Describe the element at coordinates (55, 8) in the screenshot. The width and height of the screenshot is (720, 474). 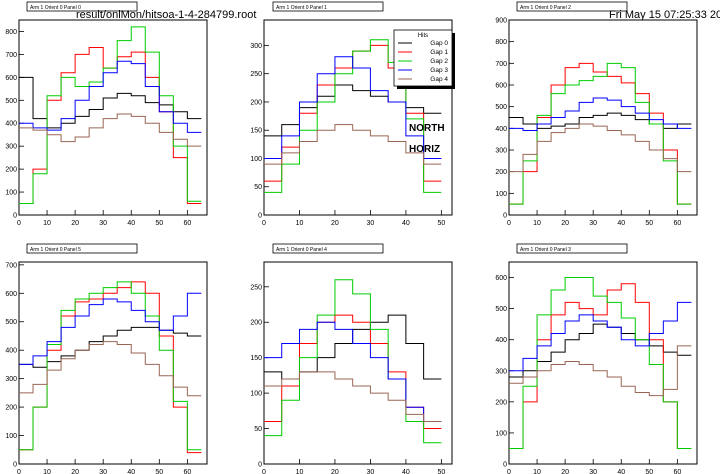
I see `panel-title: Arm 1 Orient 0 Panel 0` at that location.